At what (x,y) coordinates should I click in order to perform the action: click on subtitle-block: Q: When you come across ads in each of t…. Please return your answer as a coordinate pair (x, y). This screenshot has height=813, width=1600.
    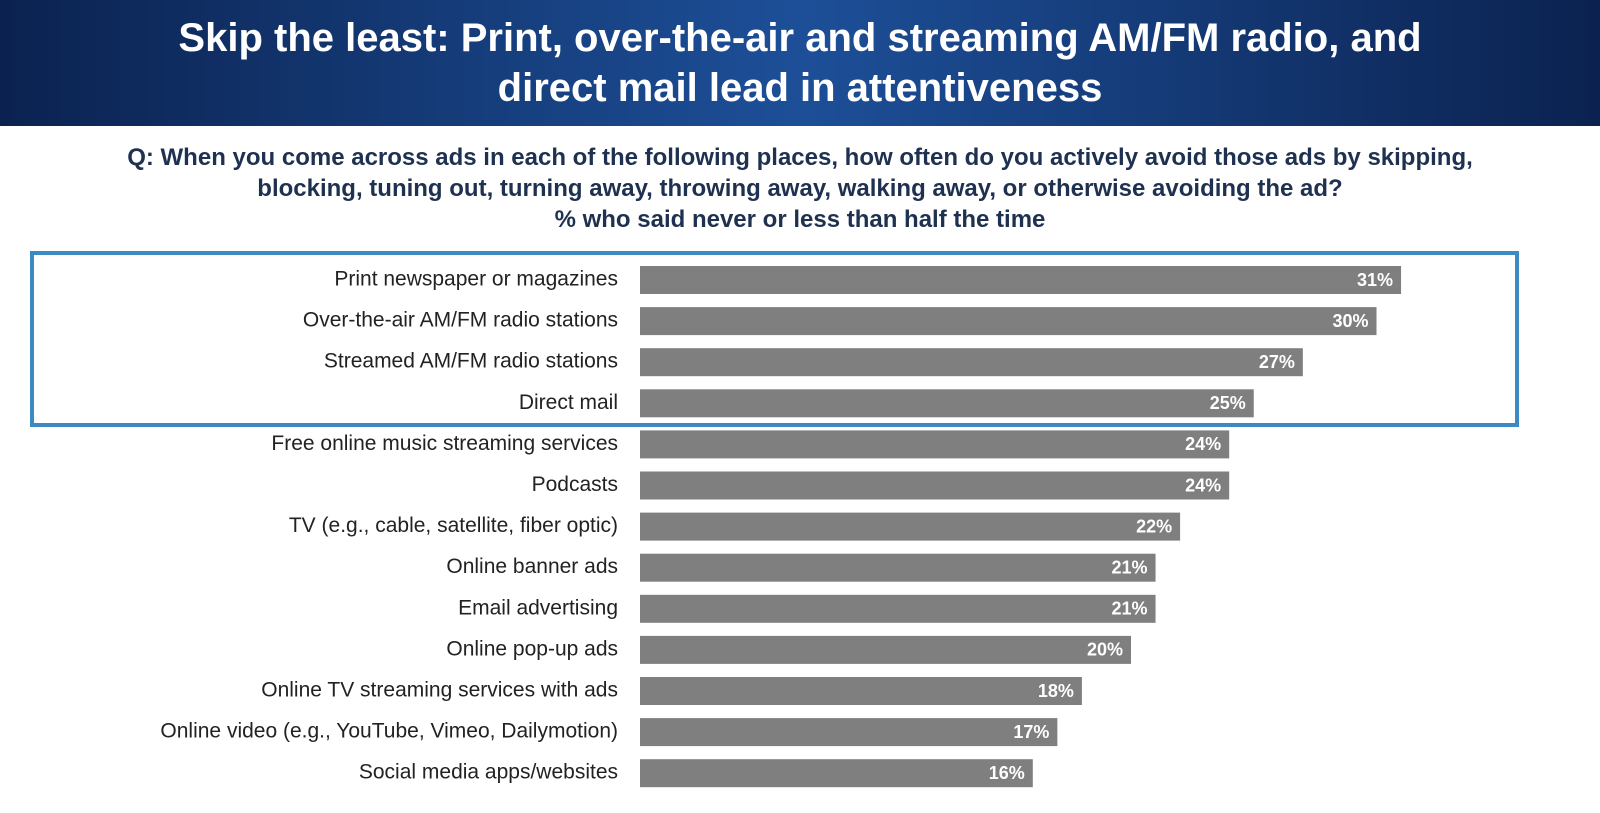
    Looking at the image, I should click on (800, 188).